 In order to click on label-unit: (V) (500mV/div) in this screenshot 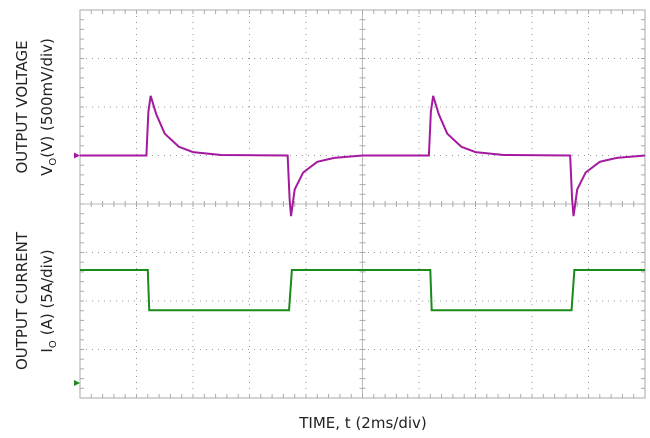, I will do `click(47, 98)`.